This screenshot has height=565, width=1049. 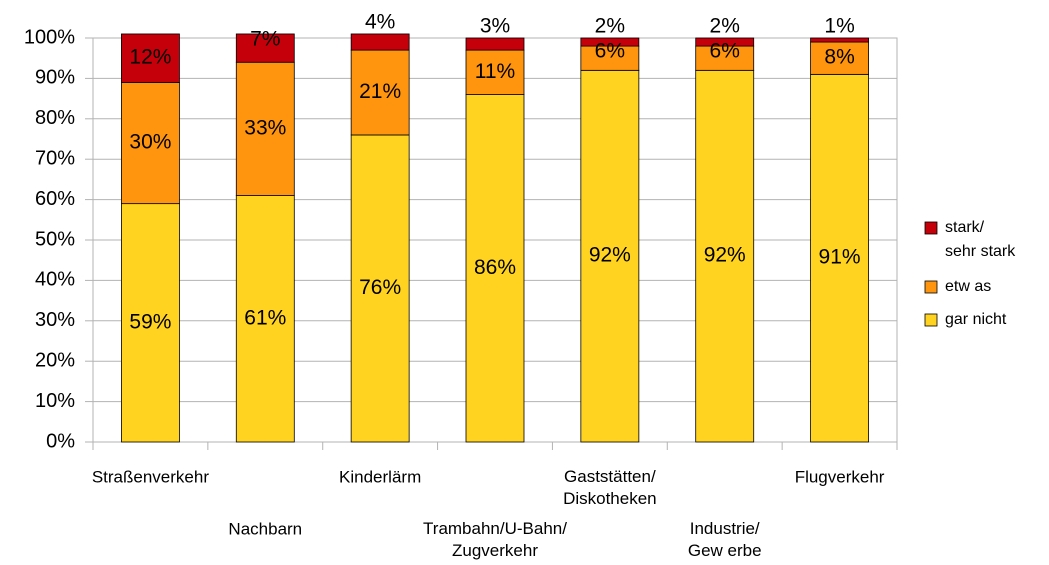 What do you see at coordinates (976, 319) in the screenshot?
I see `legend-label: gar nicht` at bounding box center [976, 319].